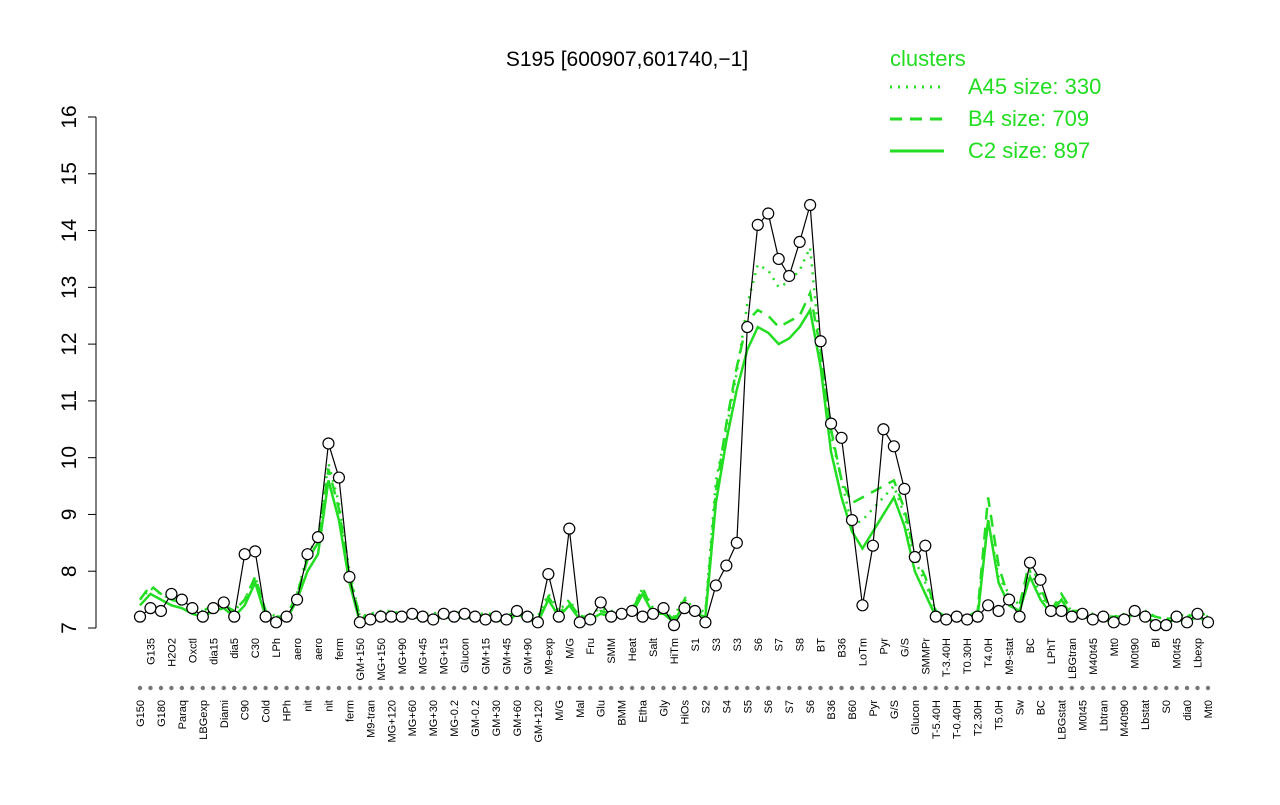 The width and height of the screenshot is (1280, 805). What do you see at coordinates (69, 287) in the screenshot?
I see `y-tick-label: 13` at bounding box center [69, 287].